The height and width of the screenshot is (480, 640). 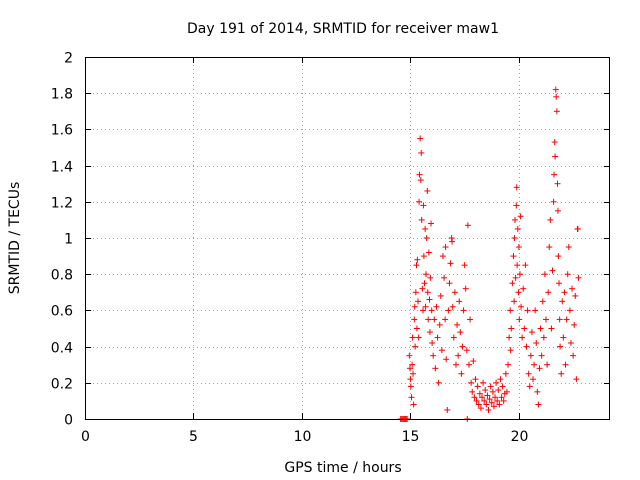 What do you see at coordinates (62, 312) in the screenshot?
I see `y-tick-label: 0.6` at bounding box center [62, 312].